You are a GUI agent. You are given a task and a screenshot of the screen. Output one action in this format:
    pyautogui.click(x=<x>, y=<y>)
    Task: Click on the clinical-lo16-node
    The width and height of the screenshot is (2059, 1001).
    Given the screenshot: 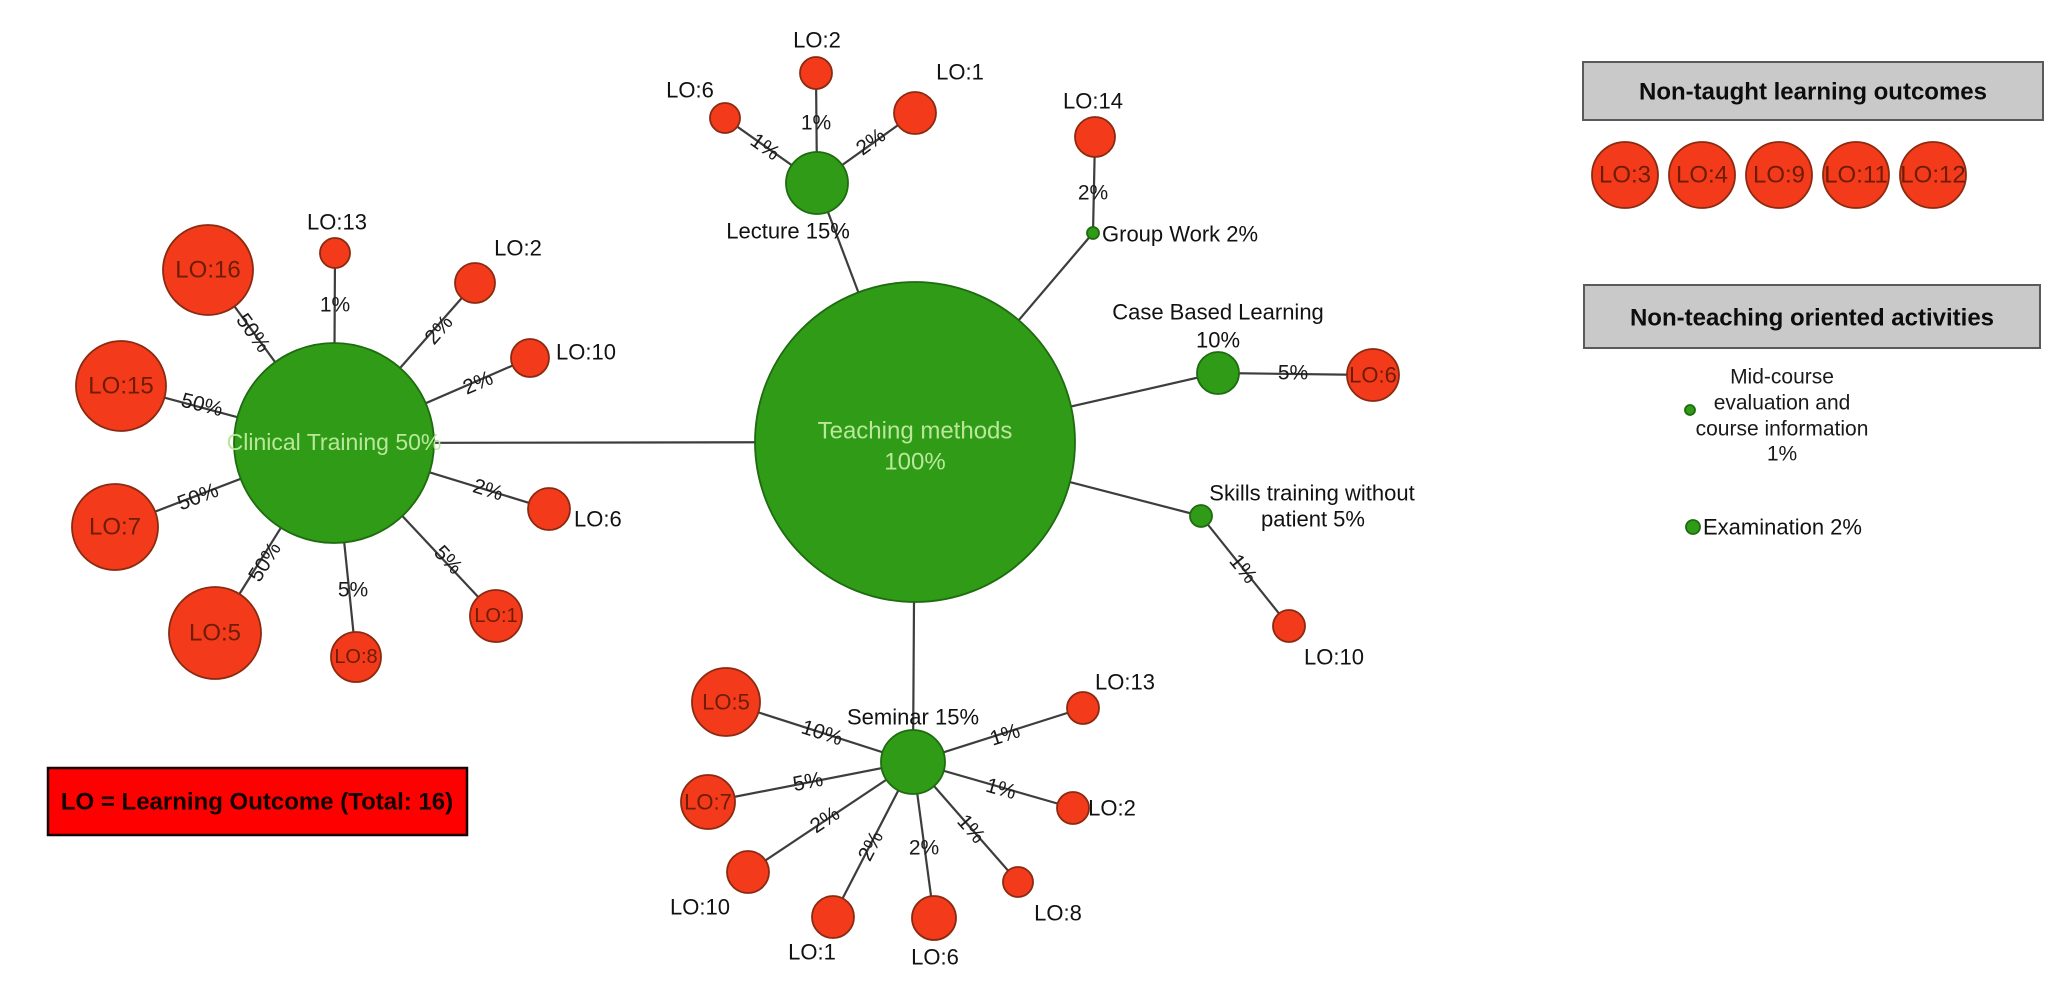 What is the action you would take?
    pyautogui.click(x=208, y=270)
    